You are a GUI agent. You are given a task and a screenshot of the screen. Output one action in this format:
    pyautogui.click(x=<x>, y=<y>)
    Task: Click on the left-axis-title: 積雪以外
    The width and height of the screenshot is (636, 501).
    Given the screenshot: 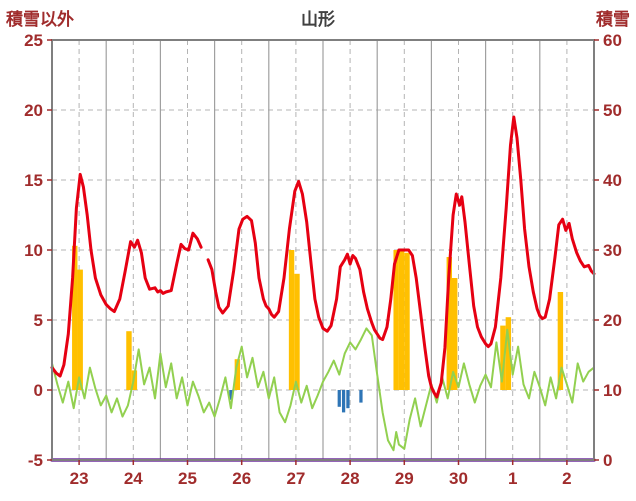 What is the action you would take?
    pyautogui.click(x=40, y=19)
    